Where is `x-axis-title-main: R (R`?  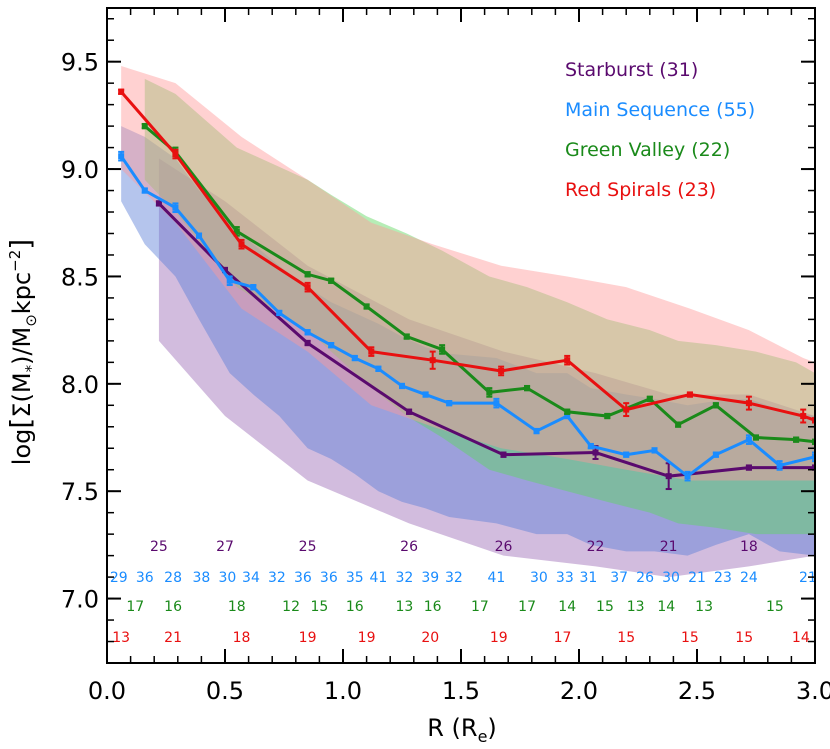
x-axis-title-main: R (R is located at coordinates (452, 728).